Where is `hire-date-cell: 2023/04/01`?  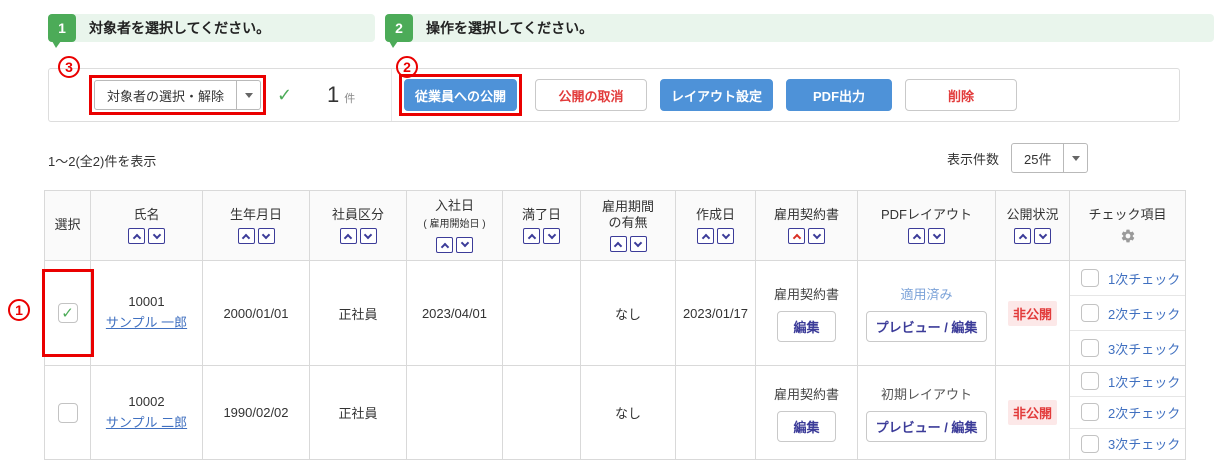 hire-date-cell: 2023/04/01 is located at coordinates (454, 313).